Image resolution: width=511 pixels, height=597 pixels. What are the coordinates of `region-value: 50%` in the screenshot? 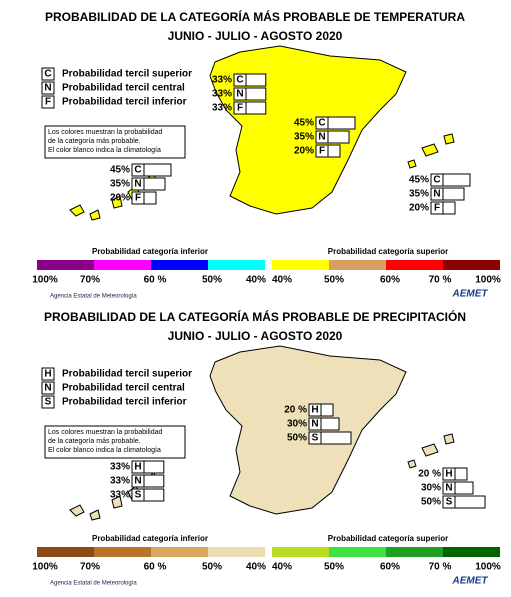 It's located at (297, 438).